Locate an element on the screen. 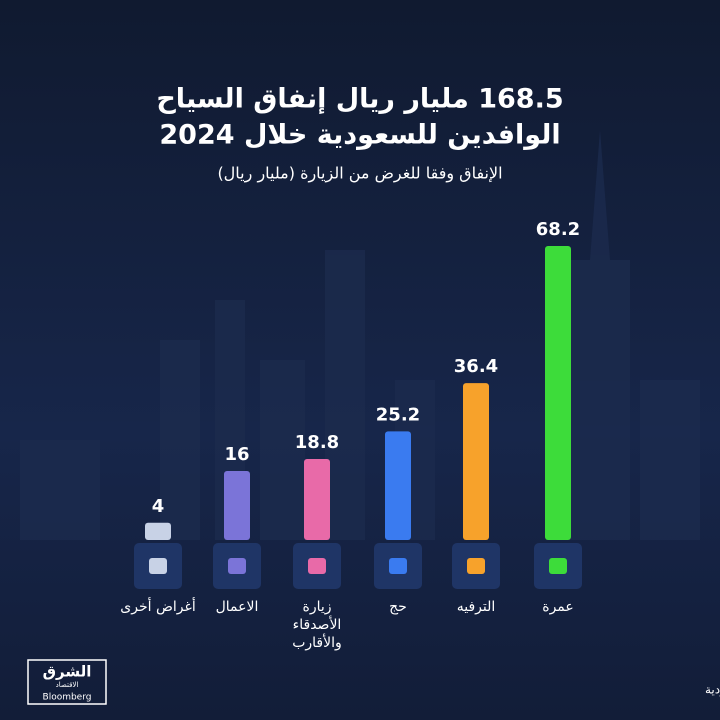  value-label: 16 is located at coordinates (236, 454).